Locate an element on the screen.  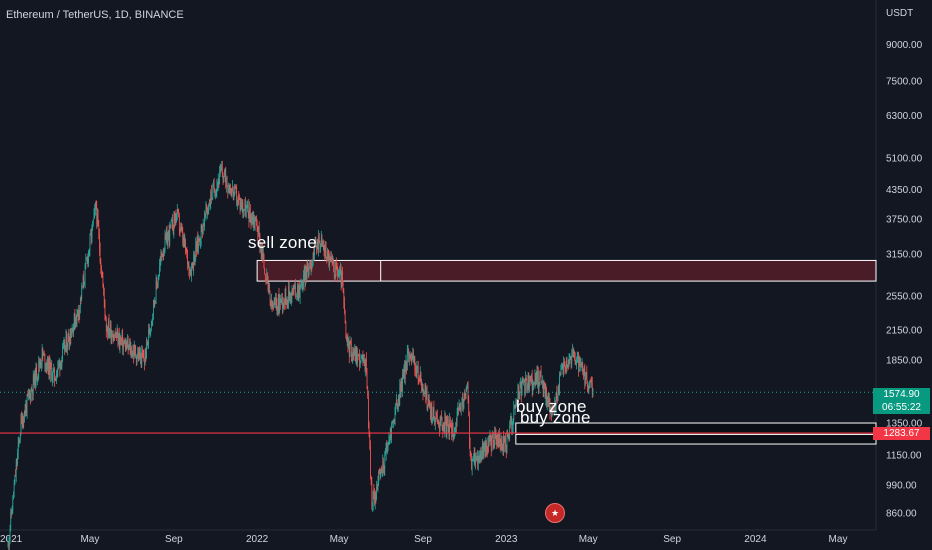
x-tick-label: 2022 is located at coordinates (257, 539).